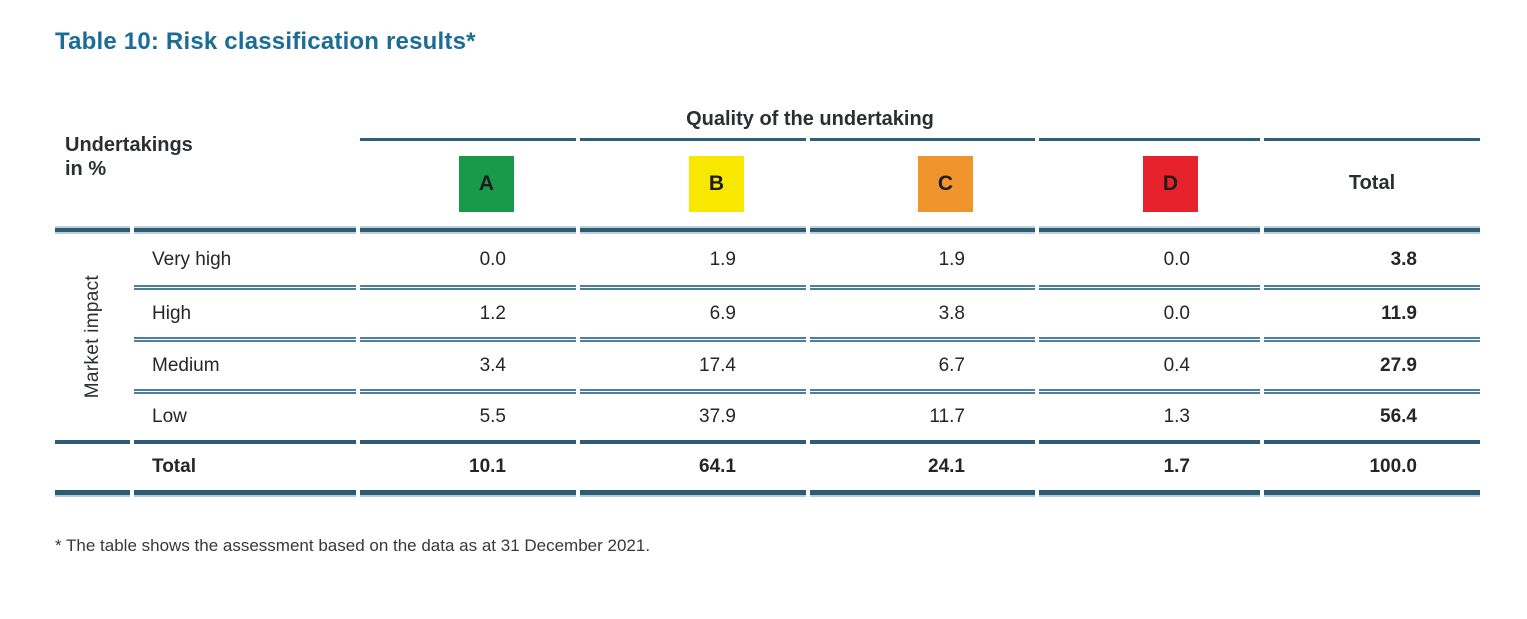 This screenshot has height=619, width=1527. What do you see at coordinates (1399, 313) in the screenshot?
I see `cell-high-total: 11.9` at bounding box center [1399, 313].